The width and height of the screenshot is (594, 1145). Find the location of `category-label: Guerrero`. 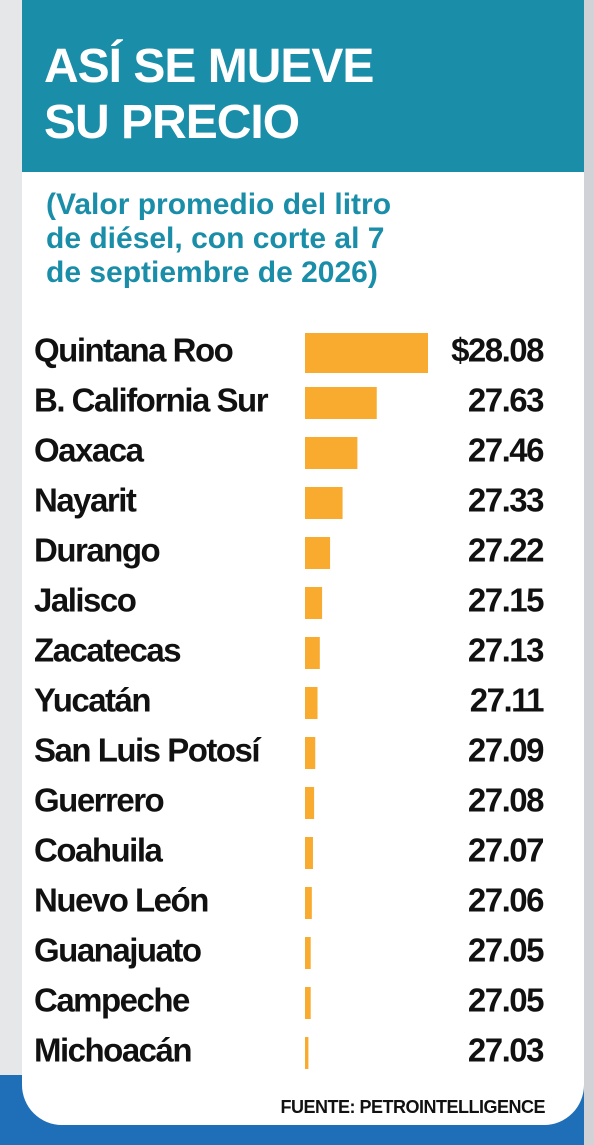

category-label: Guerrero is located at coordinates (99, 800).